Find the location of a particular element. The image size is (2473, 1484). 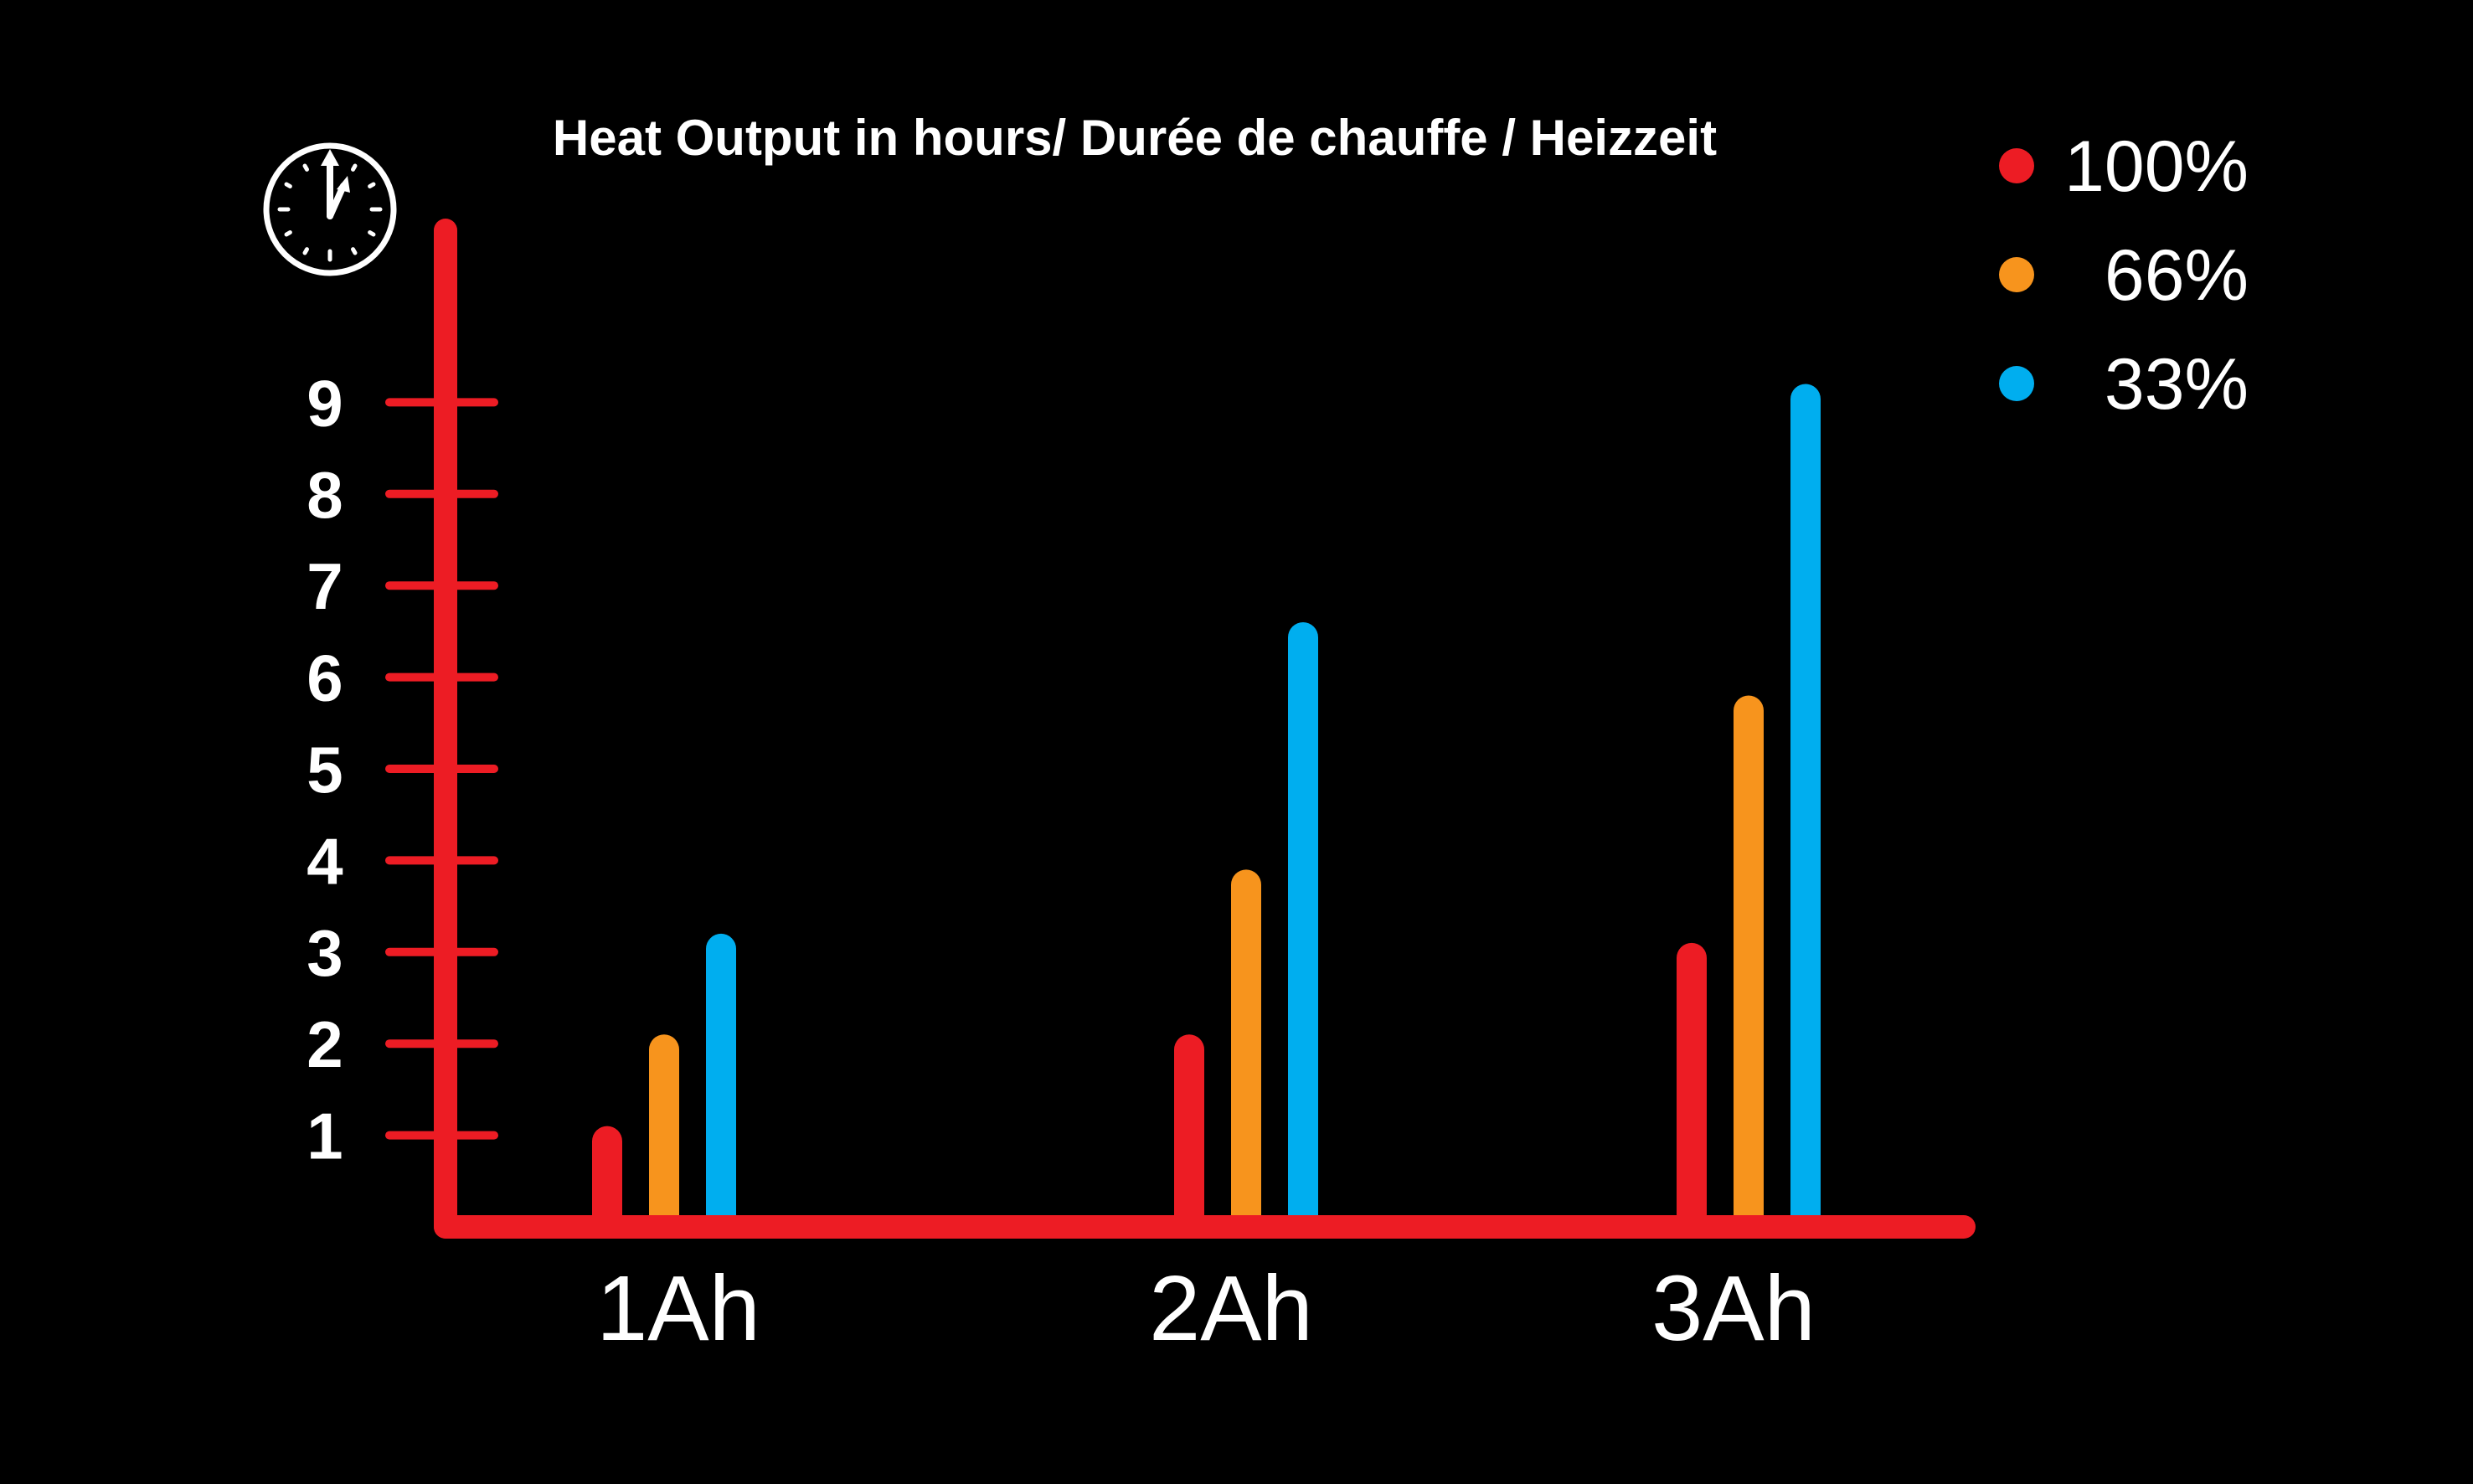

y-tick-label: 5 is located at coordinates (325, 769).